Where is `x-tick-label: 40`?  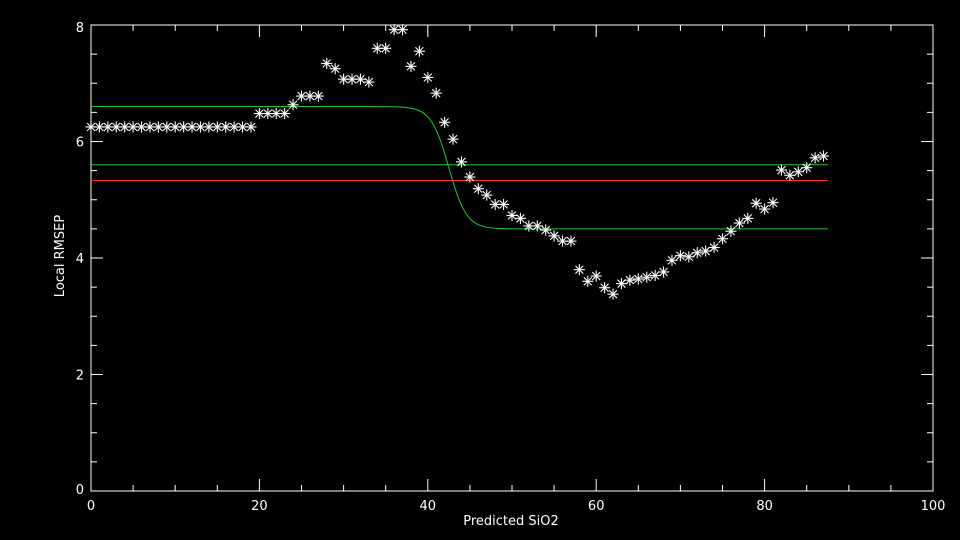 x-tick-label: 40 is located at coordinates (428, 506).